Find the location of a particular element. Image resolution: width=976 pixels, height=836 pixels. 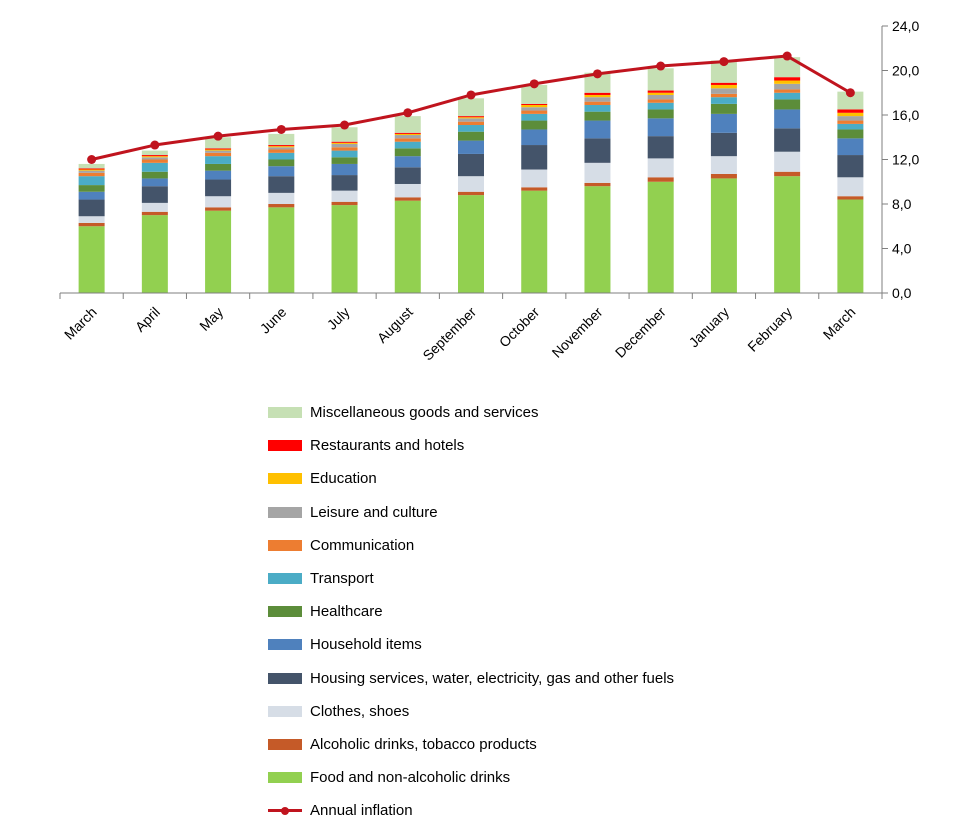

legend-label-12: Annual inflation is located at coordinates (361, 811).